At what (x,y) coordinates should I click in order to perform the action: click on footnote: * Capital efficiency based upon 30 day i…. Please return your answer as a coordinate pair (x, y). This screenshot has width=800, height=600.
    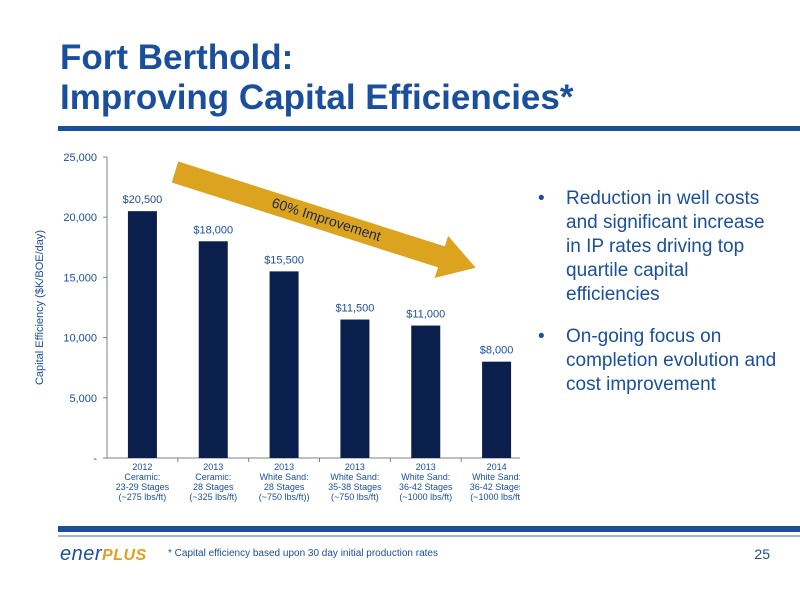
    Looking at the image, I should click on (303, 553).